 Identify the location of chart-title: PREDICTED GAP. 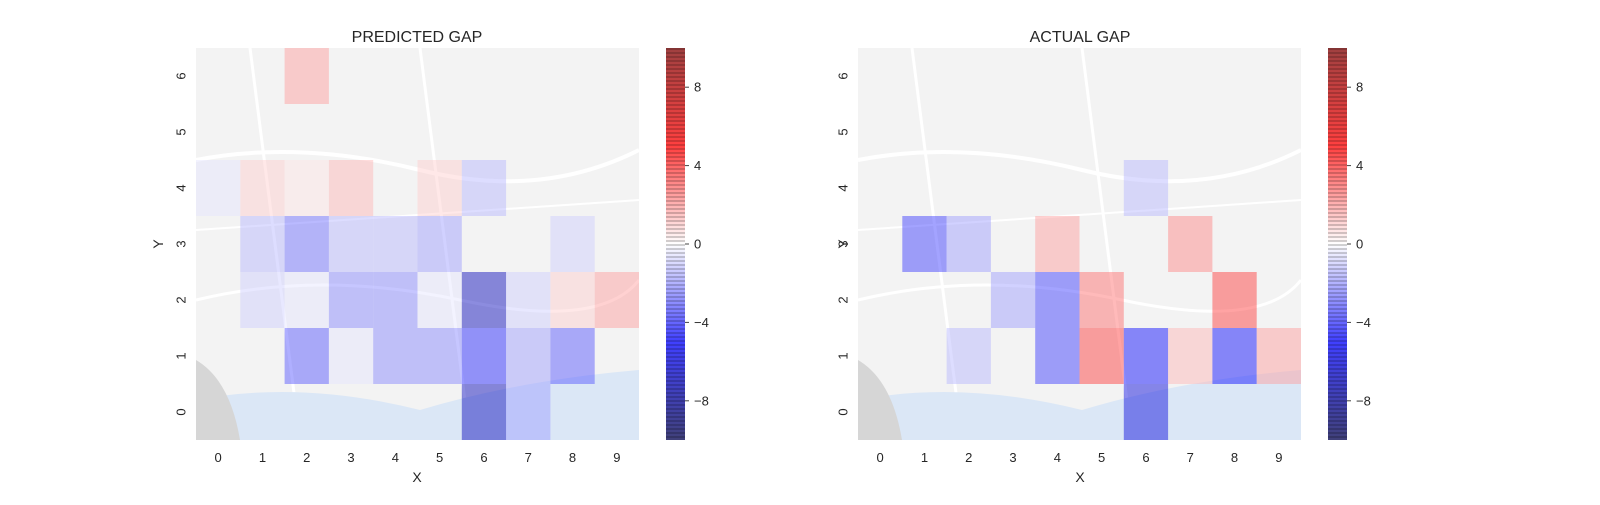
(417, 37).